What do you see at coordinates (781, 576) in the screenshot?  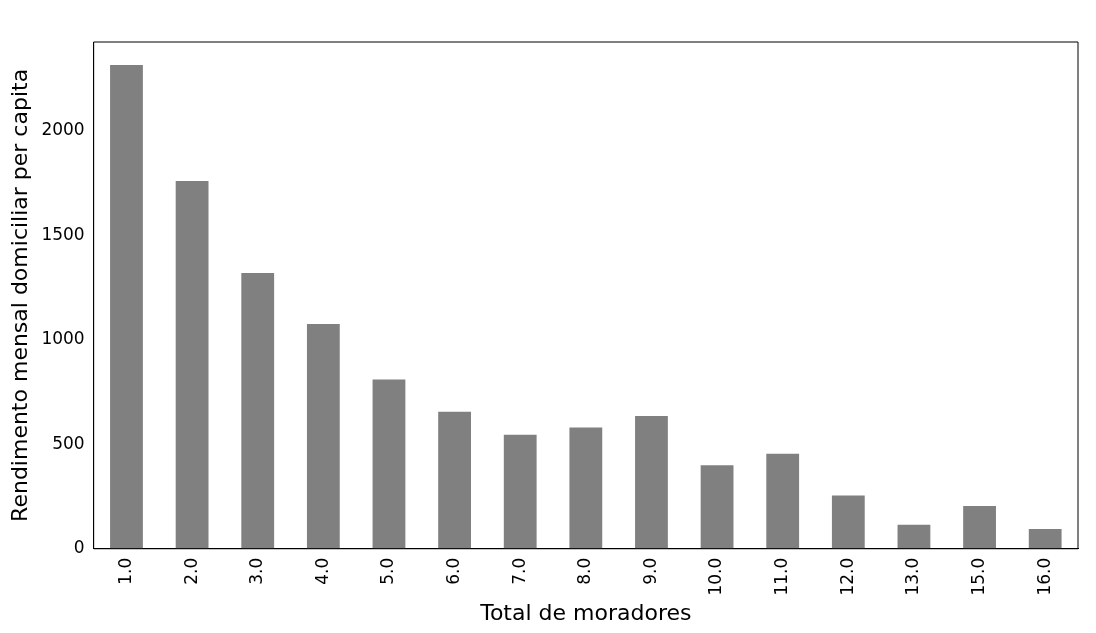 I see `x-tick-label: 11.0` at bounding box center [781, 576].